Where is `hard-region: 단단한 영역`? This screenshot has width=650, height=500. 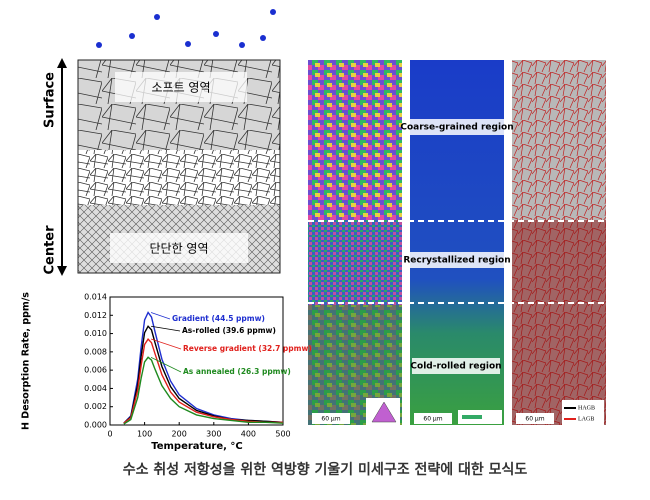
hard-region: 단단한 영역 is located at coordinates (178, 249).